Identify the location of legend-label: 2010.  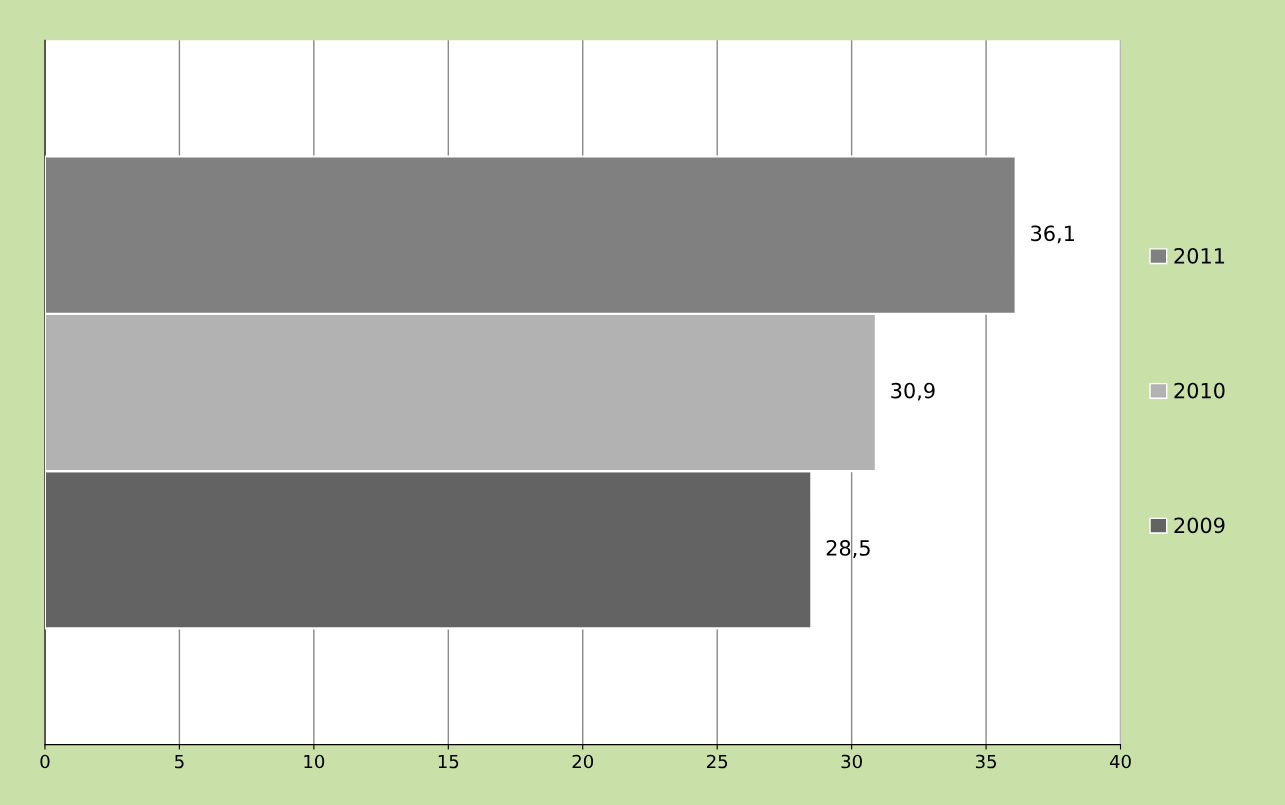
(1199, 390).